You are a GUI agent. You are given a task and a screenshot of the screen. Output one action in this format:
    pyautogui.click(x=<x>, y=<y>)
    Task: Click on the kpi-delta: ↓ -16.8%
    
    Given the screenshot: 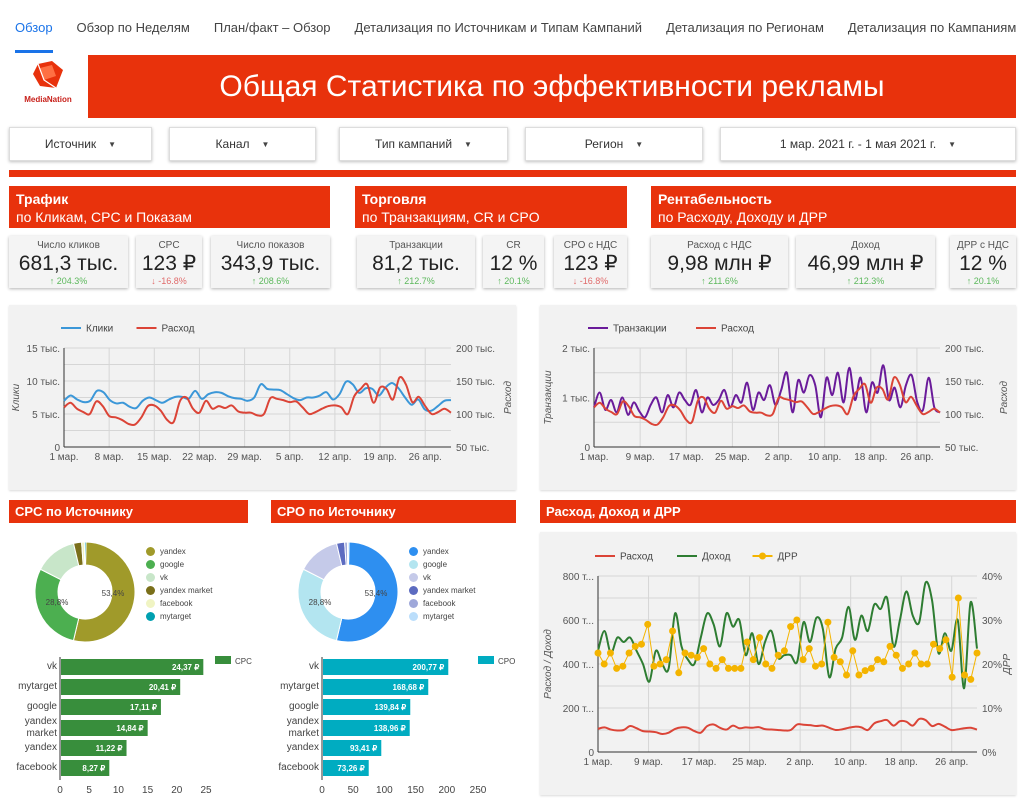 What is the action you would take?
    pyautogui.click(x=169, y=281)
    